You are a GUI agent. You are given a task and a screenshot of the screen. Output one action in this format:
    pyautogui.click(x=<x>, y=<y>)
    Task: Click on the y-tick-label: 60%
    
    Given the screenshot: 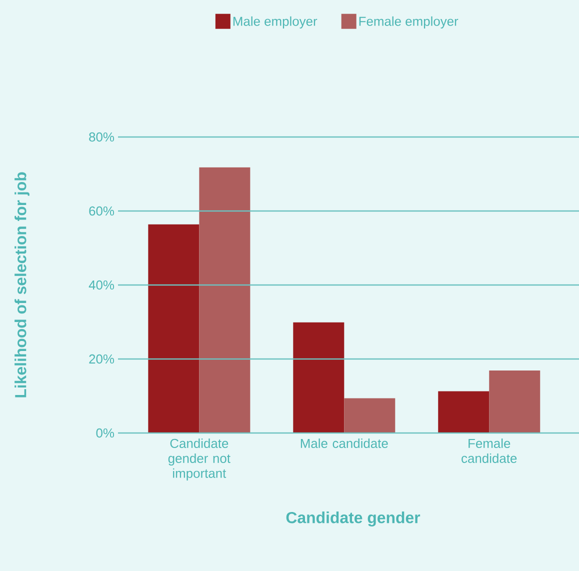 What is the action you would take?
    pyautogui.click(x=101, y=211)
    